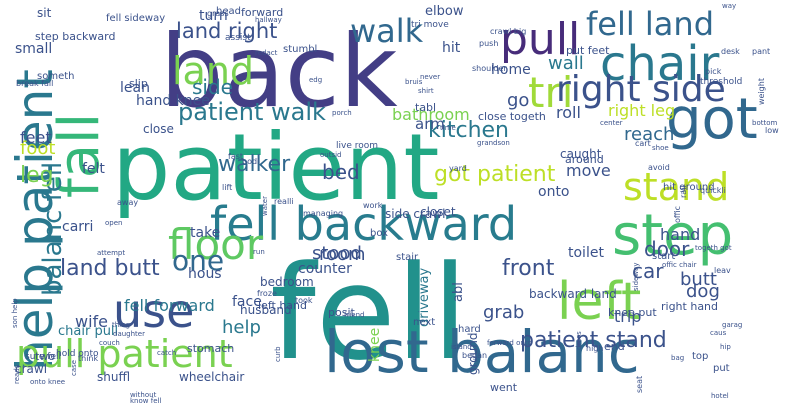 The height and width of the screenshot is (405, 790). I want to click on word-bodi: bodi, so click(251, 161).